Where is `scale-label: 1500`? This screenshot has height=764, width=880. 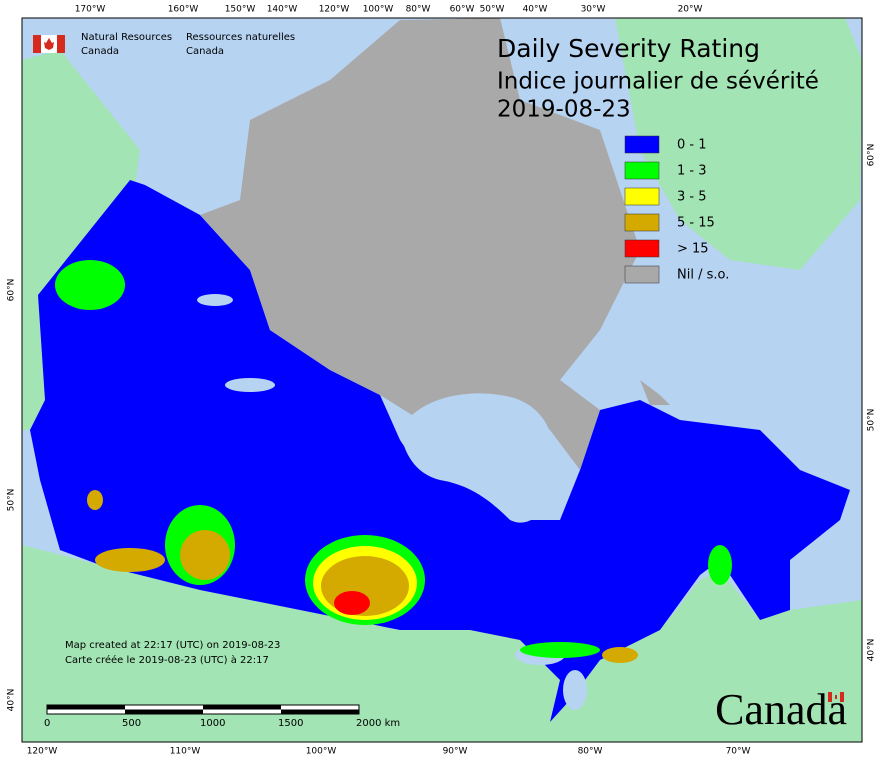
scale-label: 1500 is located at coordinates (290, 723).